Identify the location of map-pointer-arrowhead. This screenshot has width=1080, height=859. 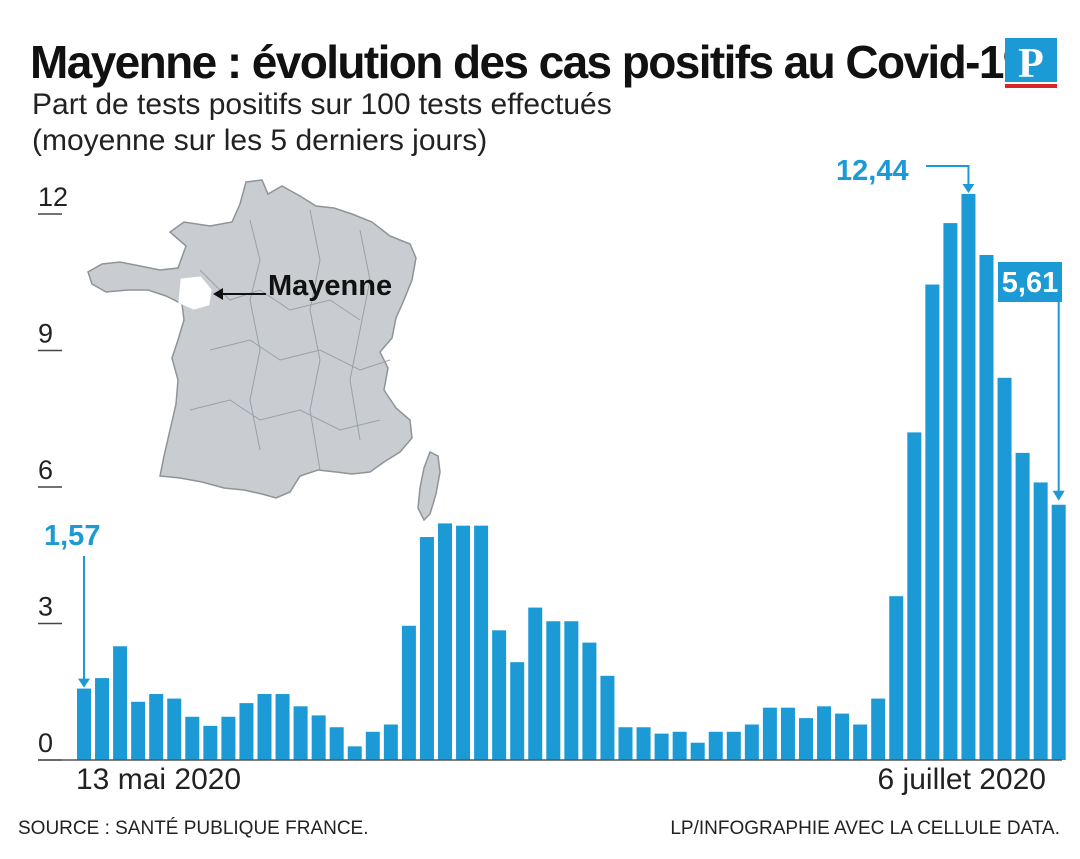
(218, 294).